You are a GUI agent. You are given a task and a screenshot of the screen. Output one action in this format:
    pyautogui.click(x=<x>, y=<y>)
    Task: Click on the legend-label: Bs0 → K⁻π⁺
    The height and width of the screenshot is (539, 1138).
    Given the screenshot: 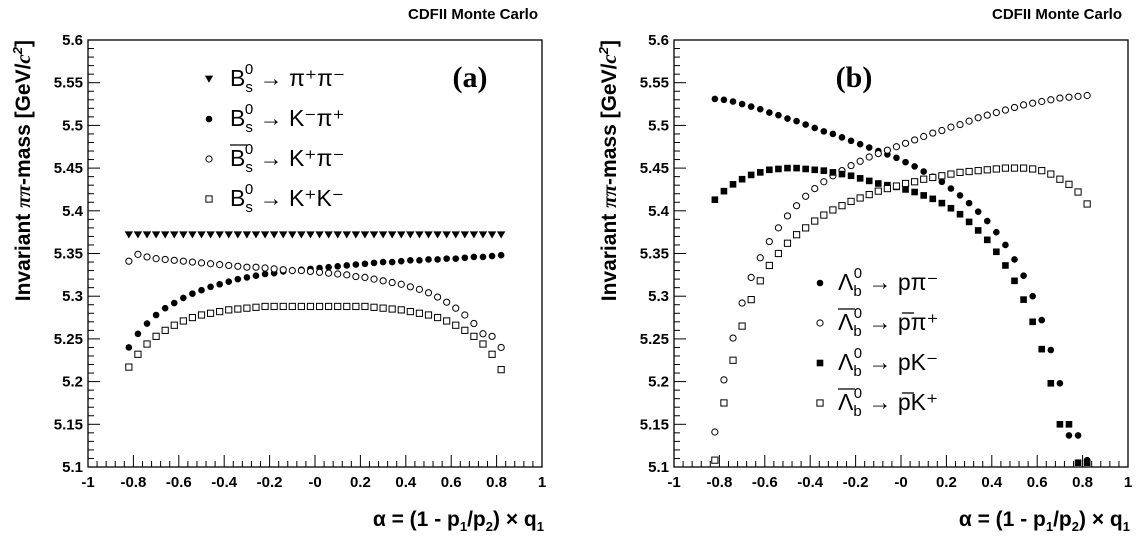 What is the action you would take?
    pyautogui.click(x=287, y=118)
    